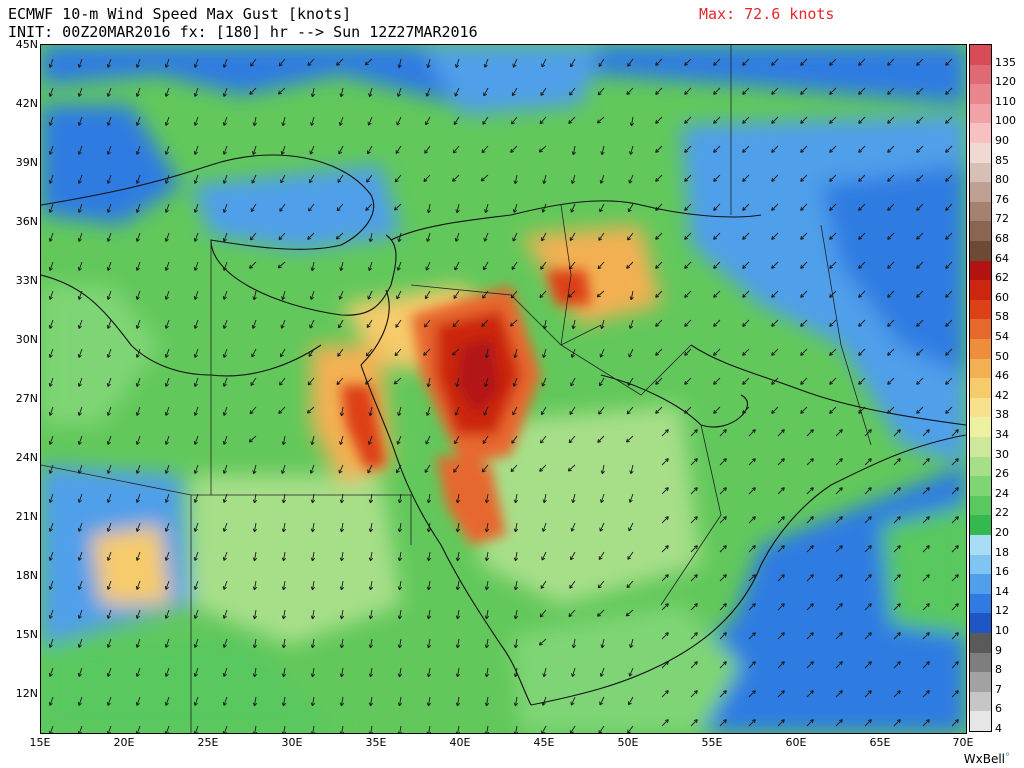  Describe the element at coordinates (1002, 336) in the screenshot. I see `color-scale-label: 54` at that location.